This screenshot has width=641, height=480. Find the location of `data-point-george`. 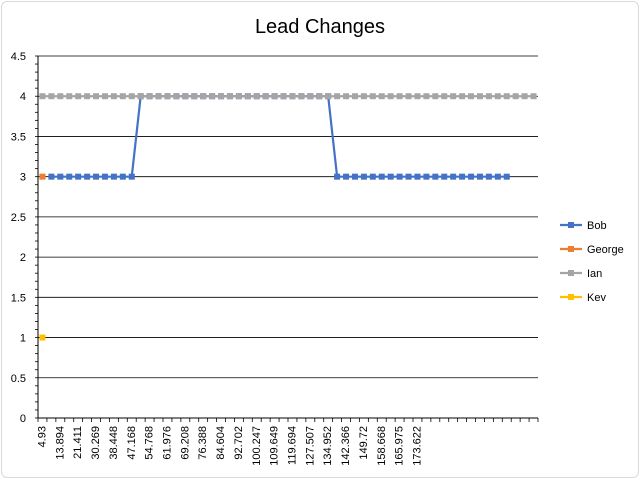

data-point-george is located at coordinates (42, 176).